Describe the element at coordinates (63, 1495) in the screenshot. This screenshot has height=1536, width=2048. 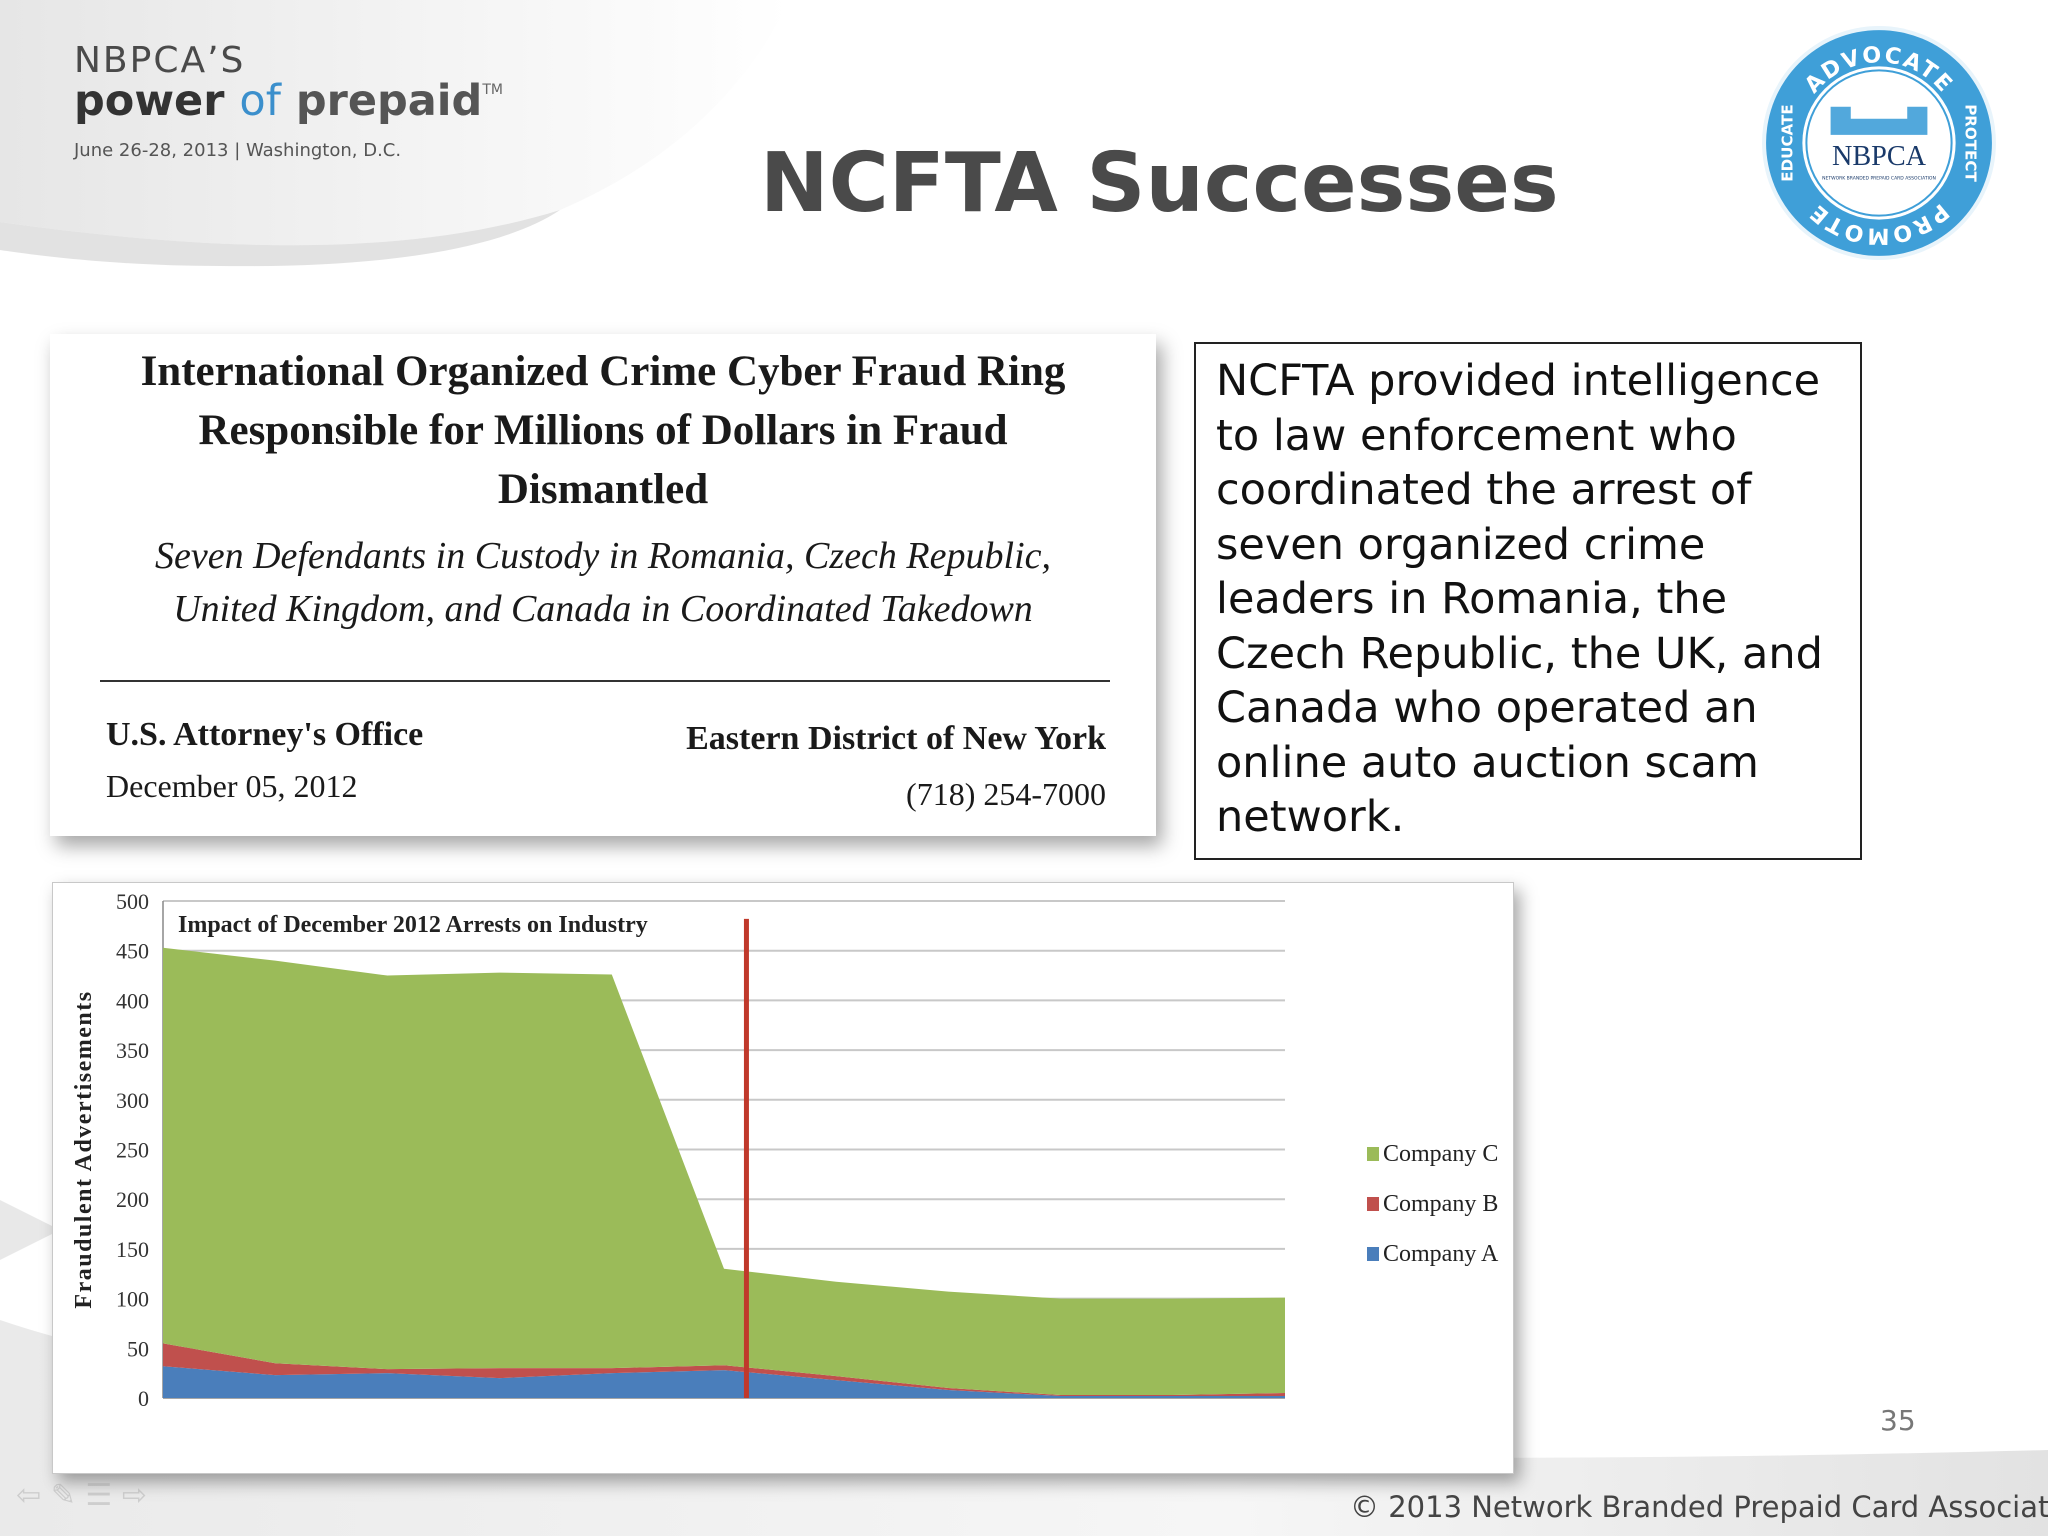
I see `pen-icon: ✎` at that location.